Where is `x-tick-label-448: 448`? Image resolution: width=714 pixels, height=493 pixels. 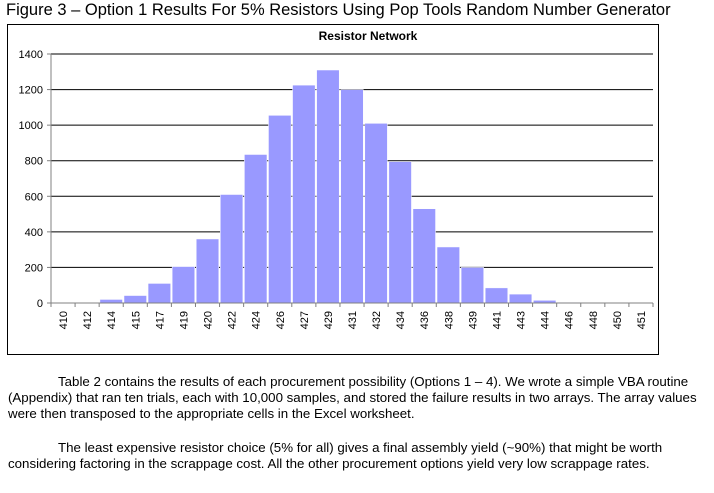 x-tick-label-448: 448 is located at coordinates (594, 320).